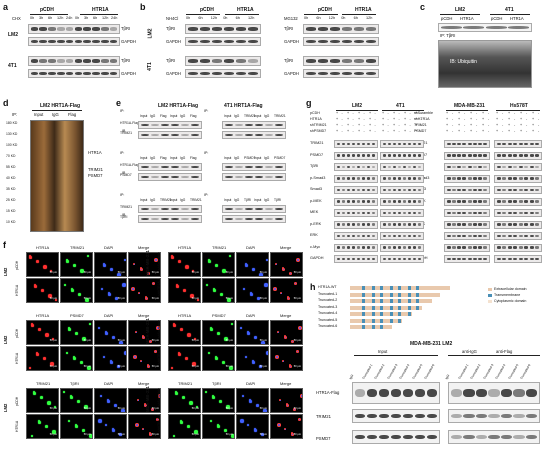  I want to click on construct-label: HTR1A-WT, so click(327, 288).